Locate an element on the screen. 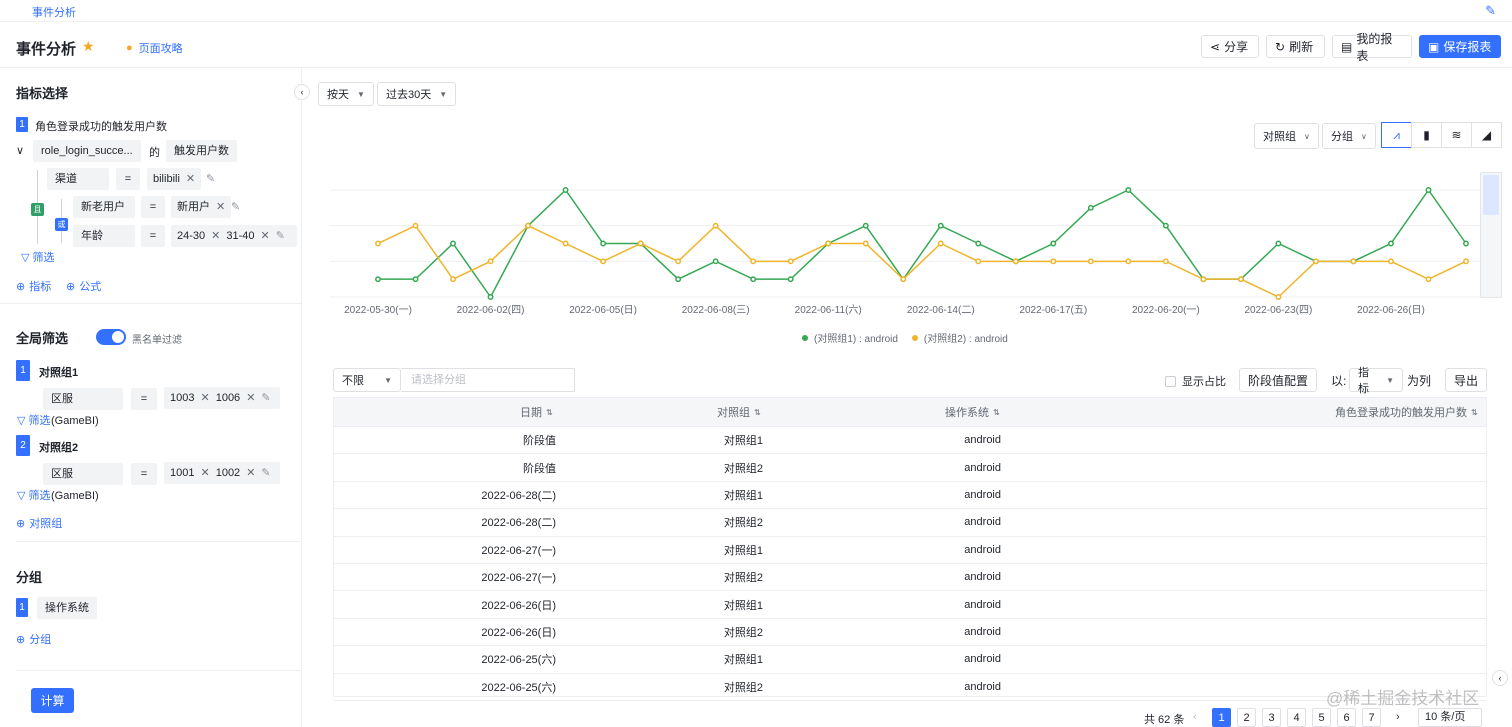 The image size is (1512, 727). line-chart-button: ⩘ is located at coordinates (1396, 135).